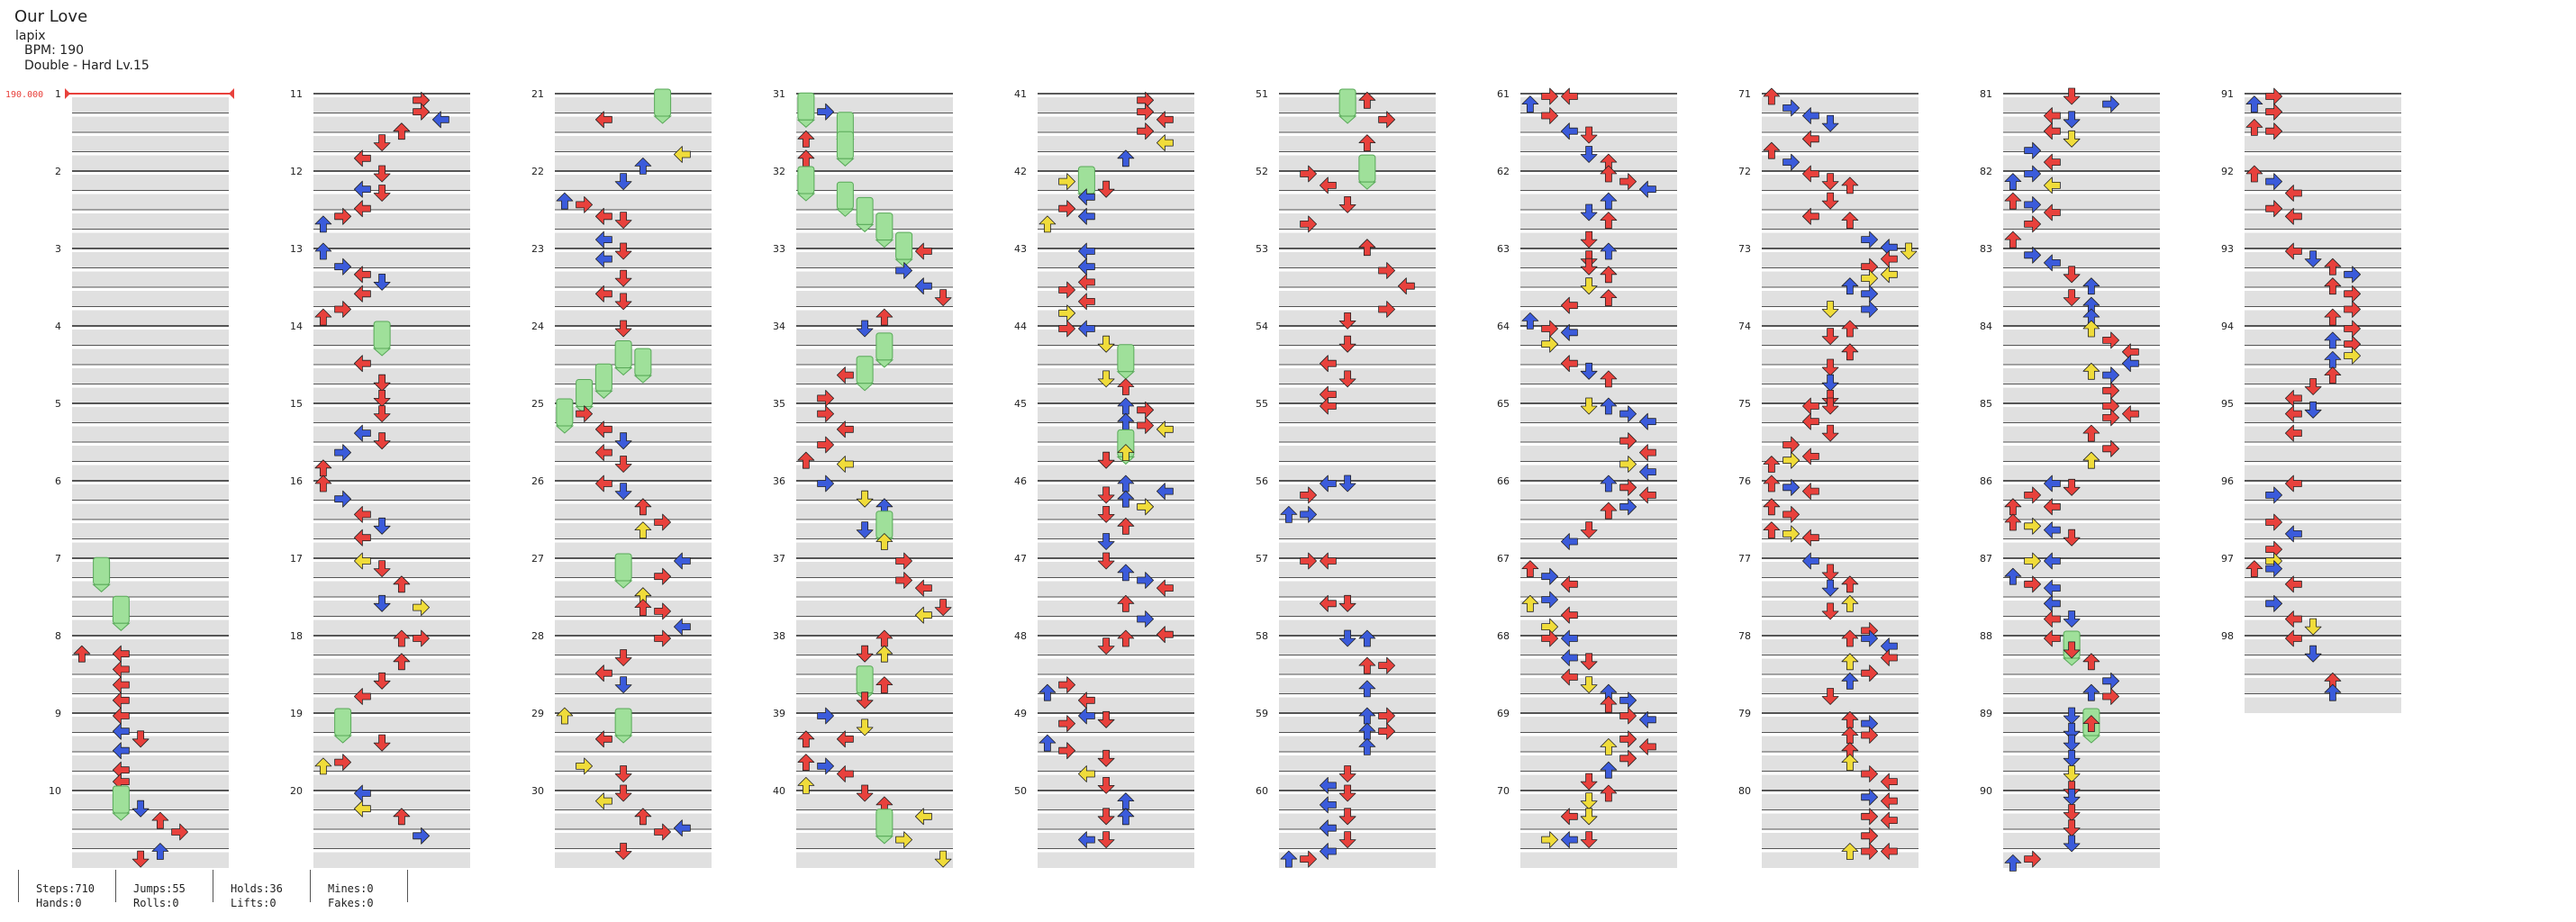 This screenshot has height=922, width=2576. What do you see at coordinates (537, 249) in the screenshot?
I see `measure-label: 23` at bounding box center [537, 249].